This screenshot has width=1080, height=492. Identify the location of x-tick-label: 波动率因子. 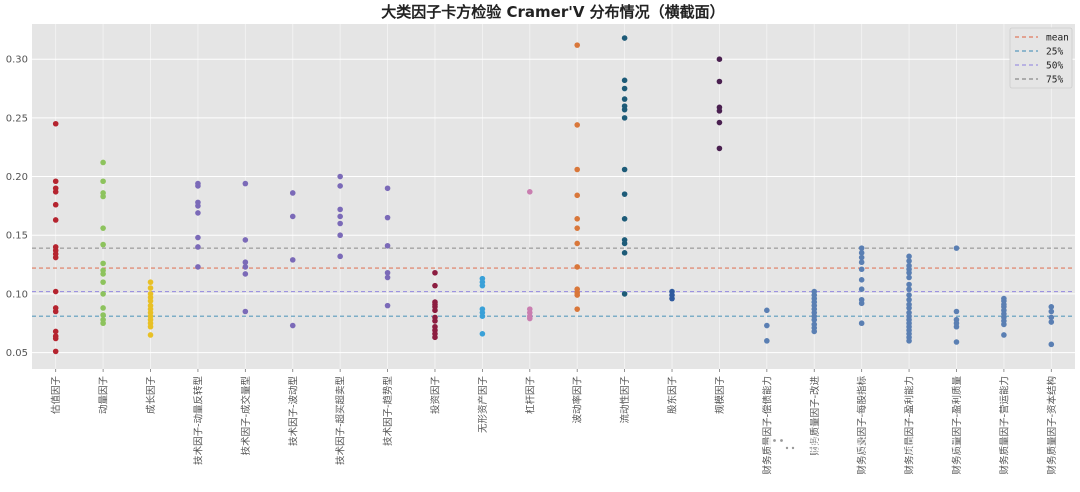
(578, 400).